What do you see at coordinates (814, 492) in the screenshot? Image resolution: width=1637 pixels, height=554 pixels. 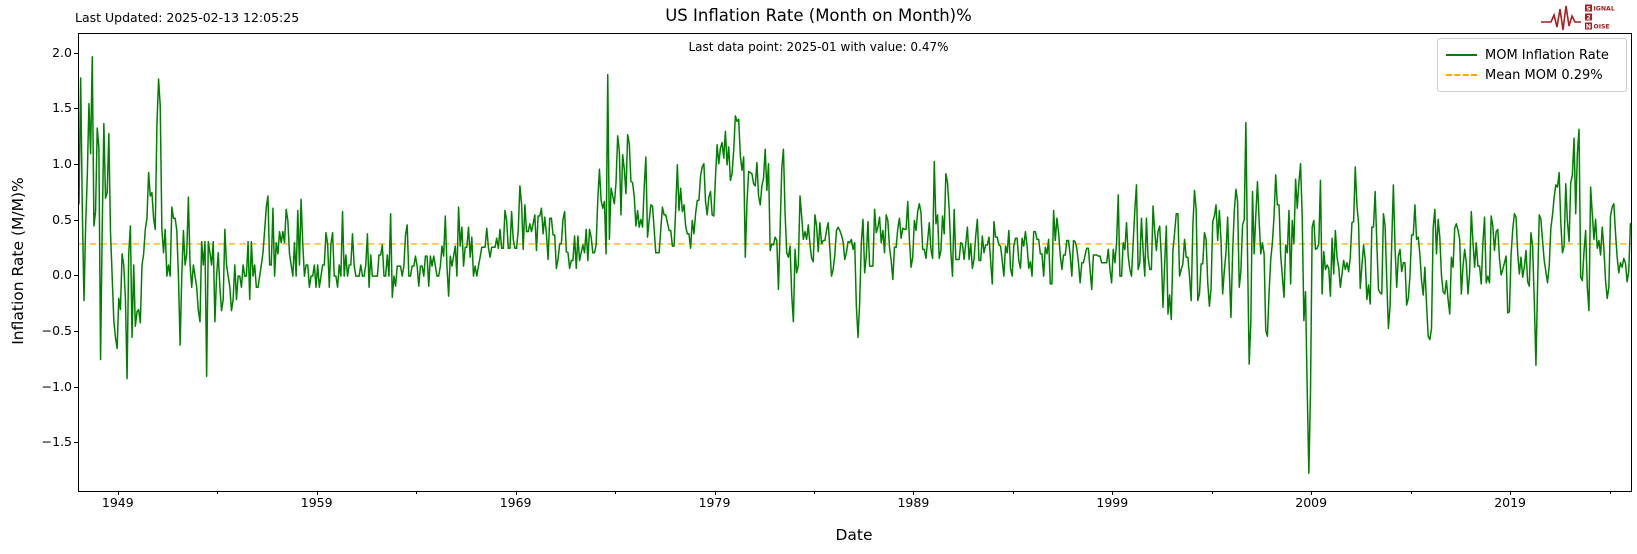 I see `x-minor-tick-1984` at bounding box center [814, 492].